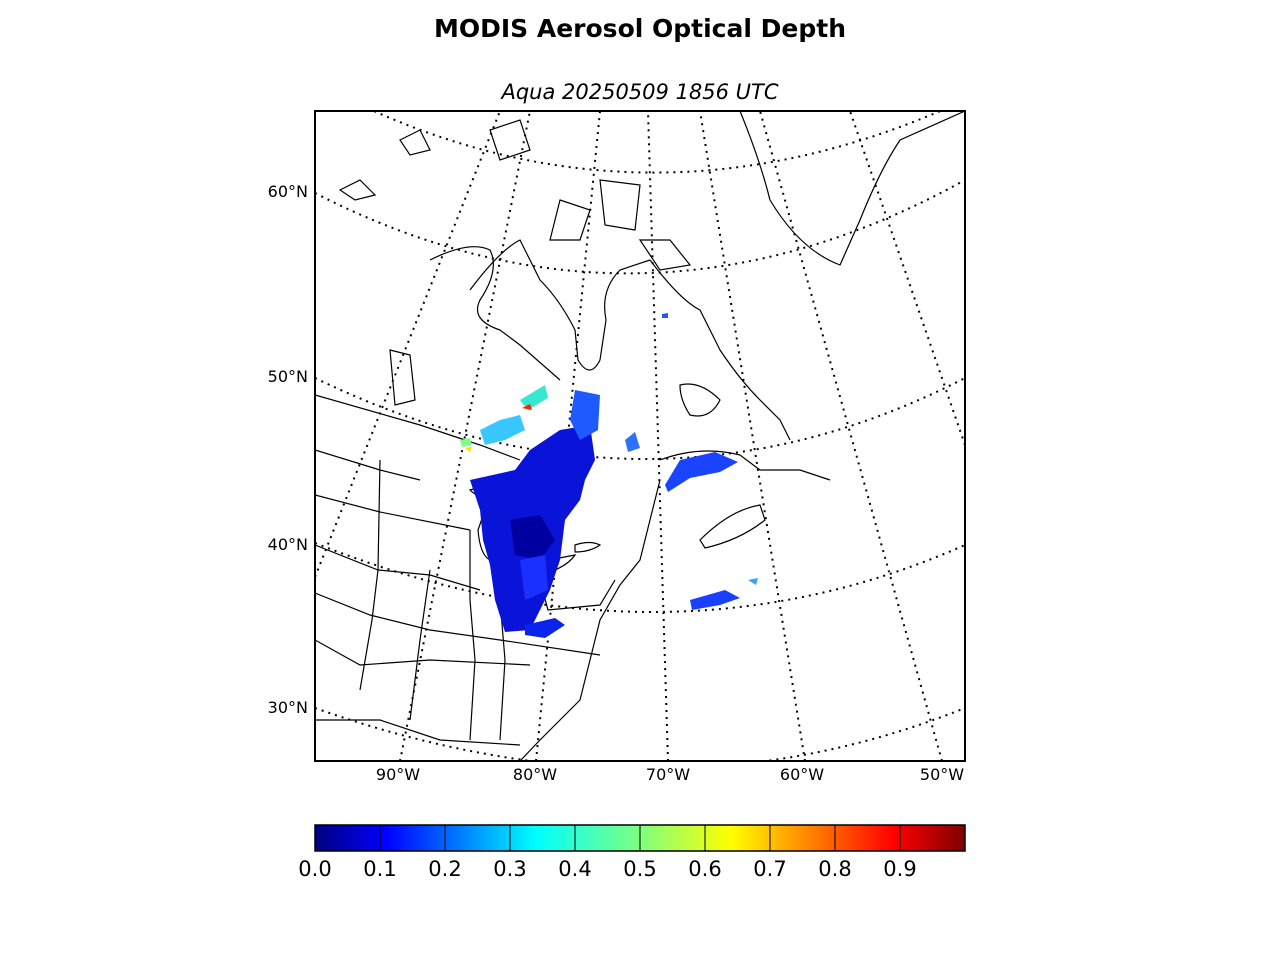  What do you see at coordinates (639, 28) in the screenshot?
I see `chart-title: MODIS Aerosol Optical Depth` at bounding box center [639, 28].